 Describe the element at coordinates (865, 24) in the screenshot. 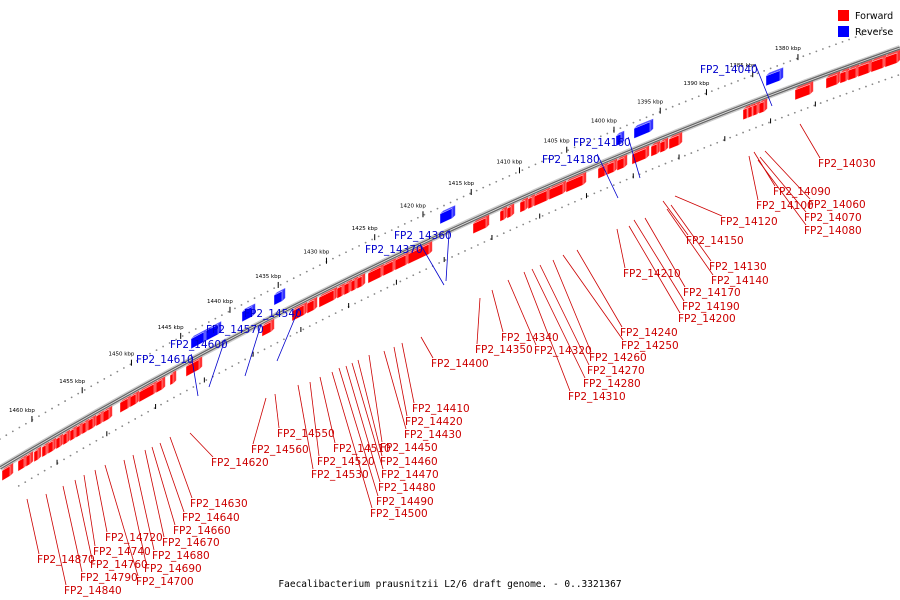

I see `legend: Forward Reverse` at that location.